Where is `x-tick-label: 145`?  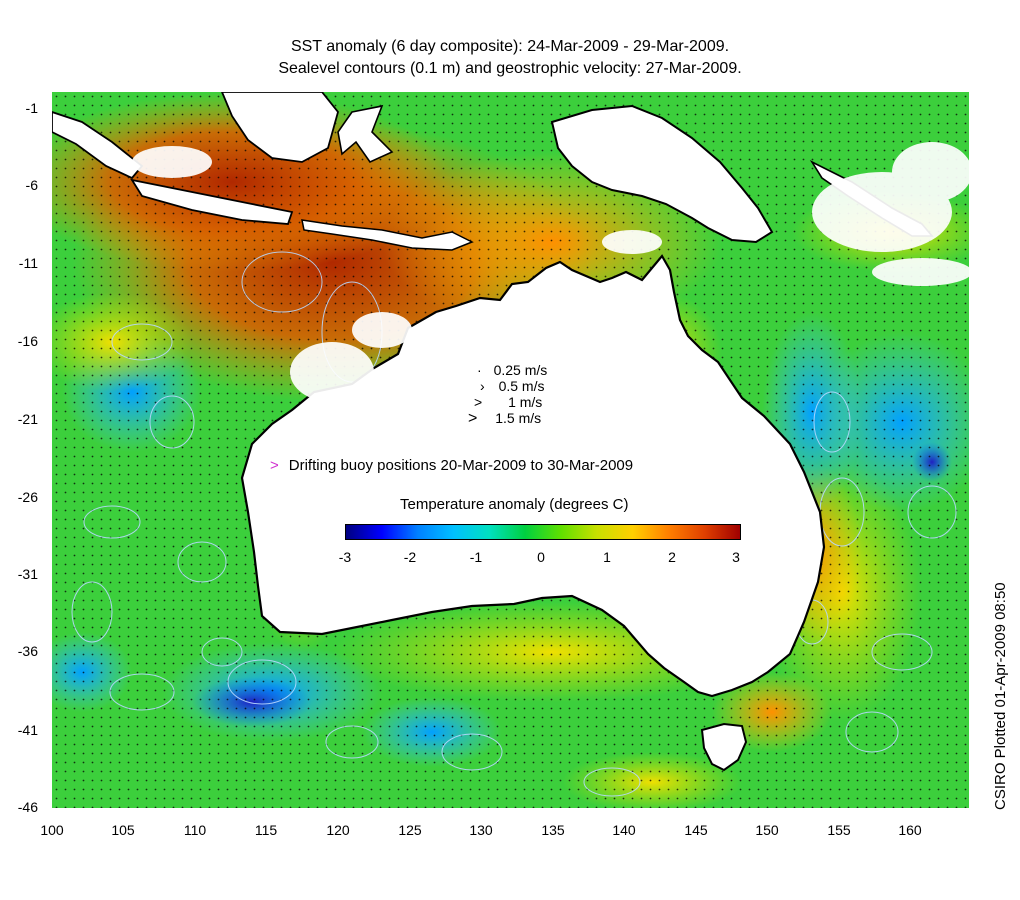
x-tick-label: 145 is located at coordinates (696, 830).